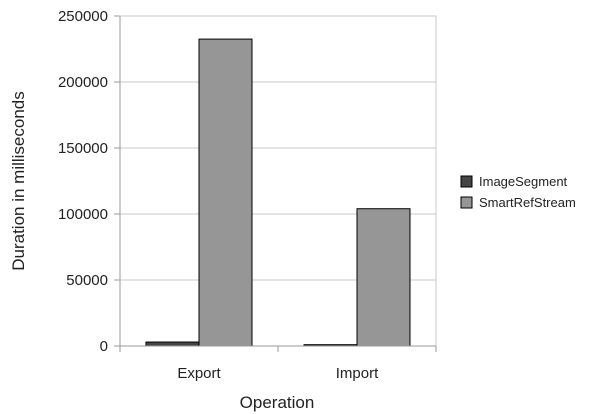 Image resolution: width=597 pixels, height=414 pixels. I want to click on x-tick-label: Import, so click(357, 373).